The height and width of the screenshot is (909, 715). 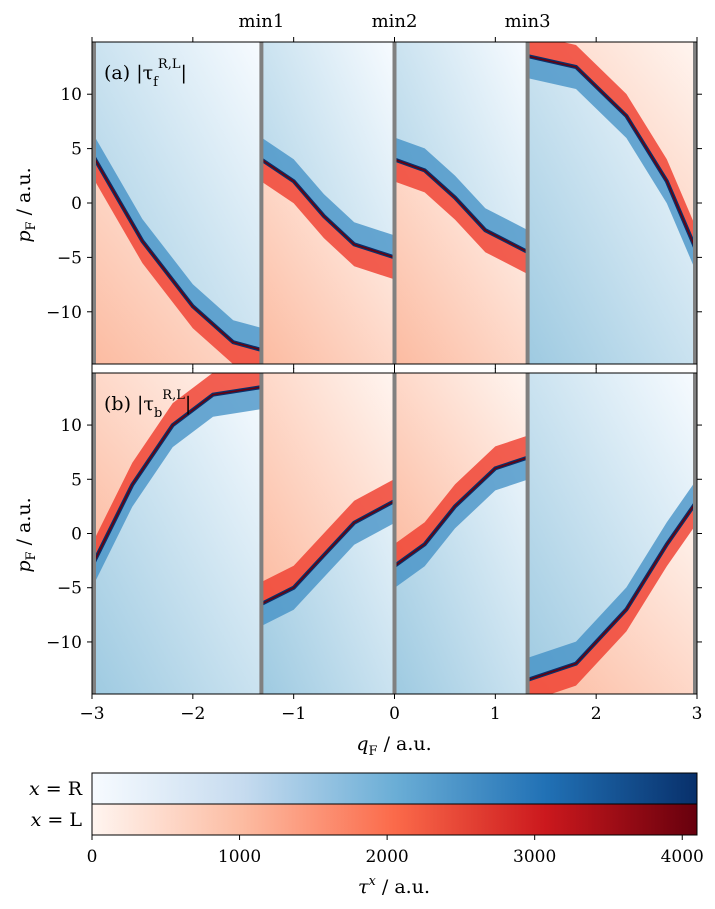 What do you see at coordinates (394, 788) in the screenshot?
I see `colorbar-blue-strip` at bounding box center [394, 788].